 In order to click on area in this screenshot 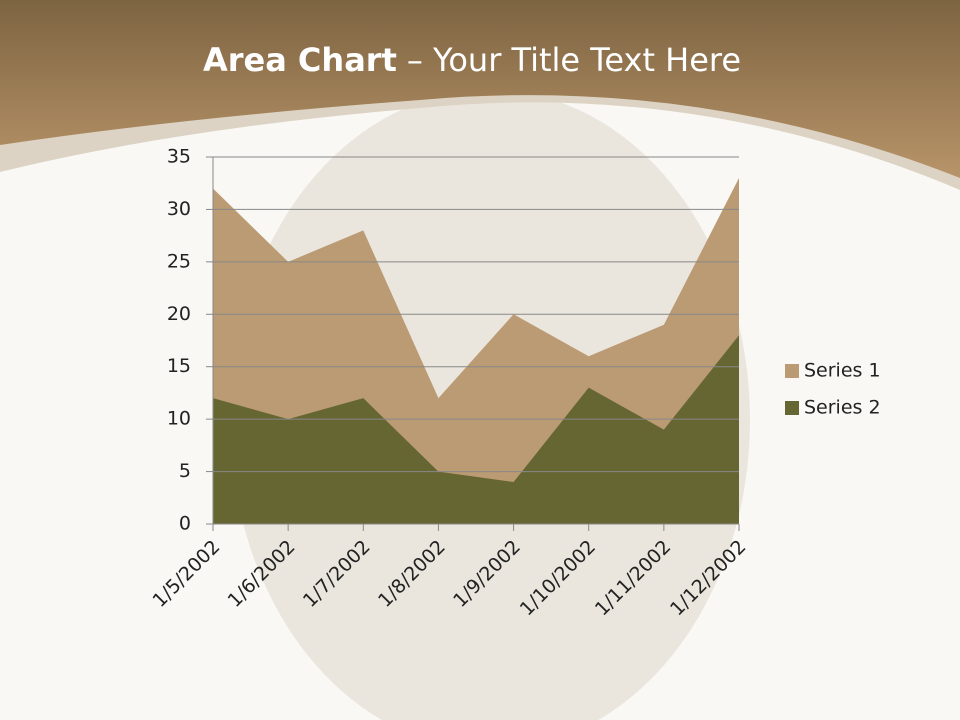, I will do `click(476, 429)`.